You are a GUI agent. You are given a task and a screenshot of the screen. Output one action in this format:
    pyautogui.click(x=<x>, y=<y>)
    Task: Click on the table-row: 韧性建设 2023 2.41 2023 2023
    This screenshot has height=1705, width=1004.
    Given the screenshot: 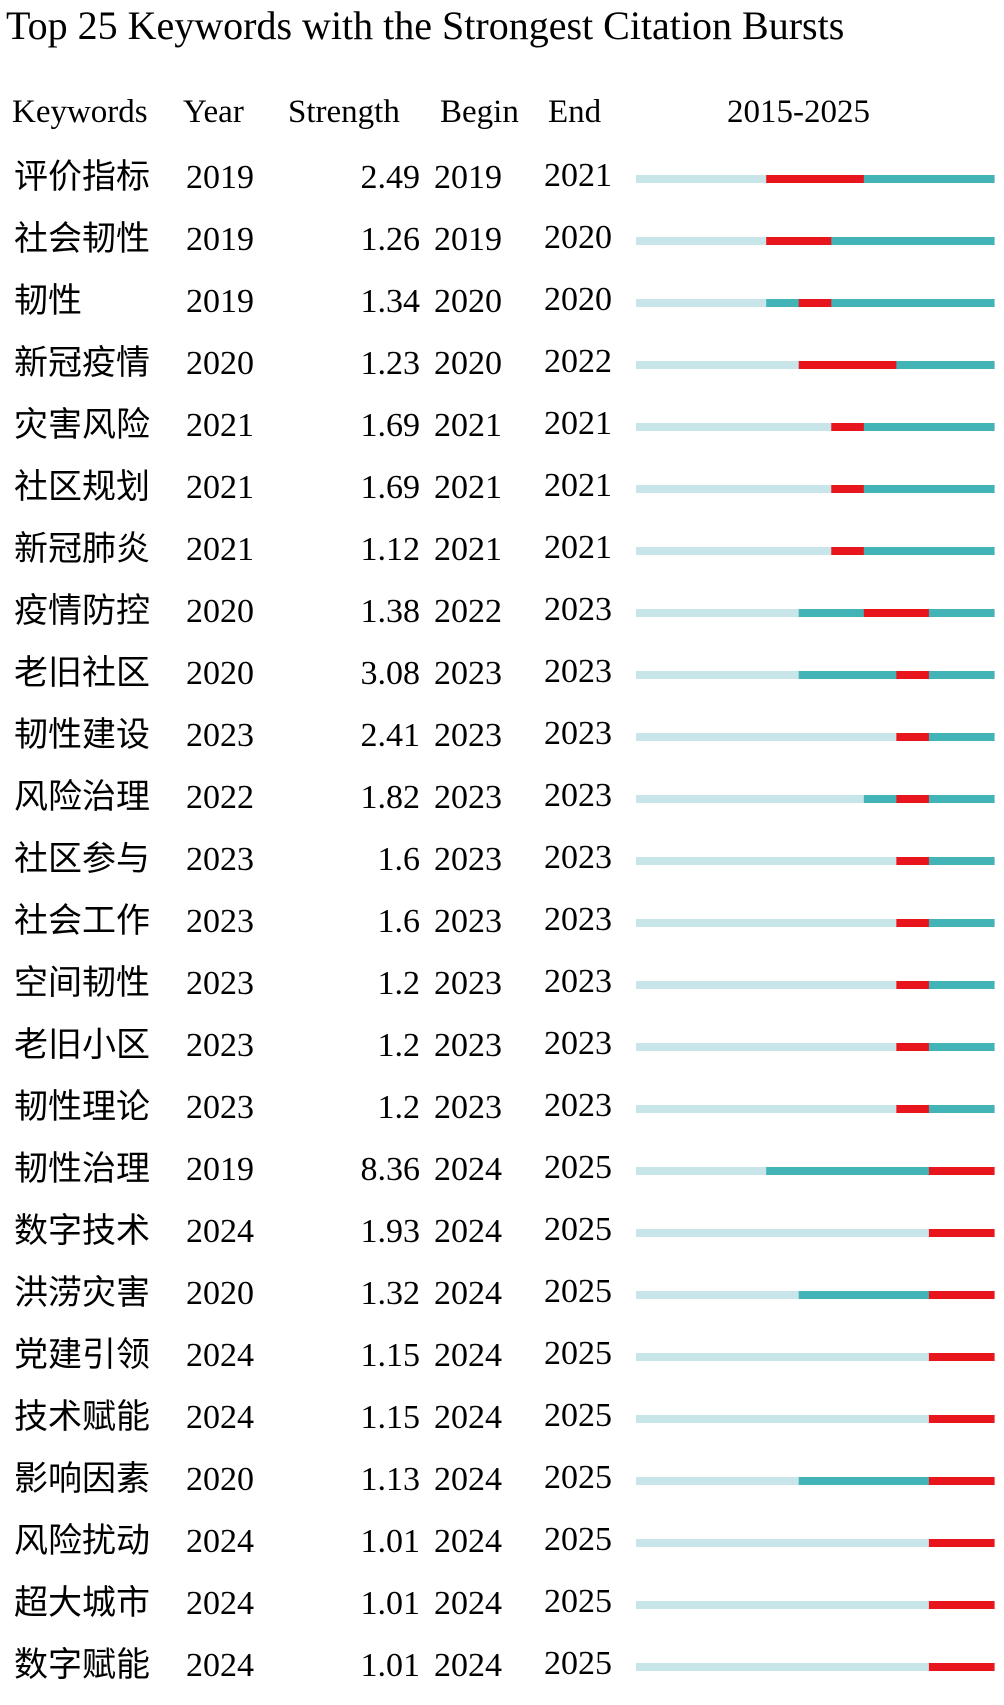 What is the action you would take?
    pyautogui.click(x=502, y=744)
    